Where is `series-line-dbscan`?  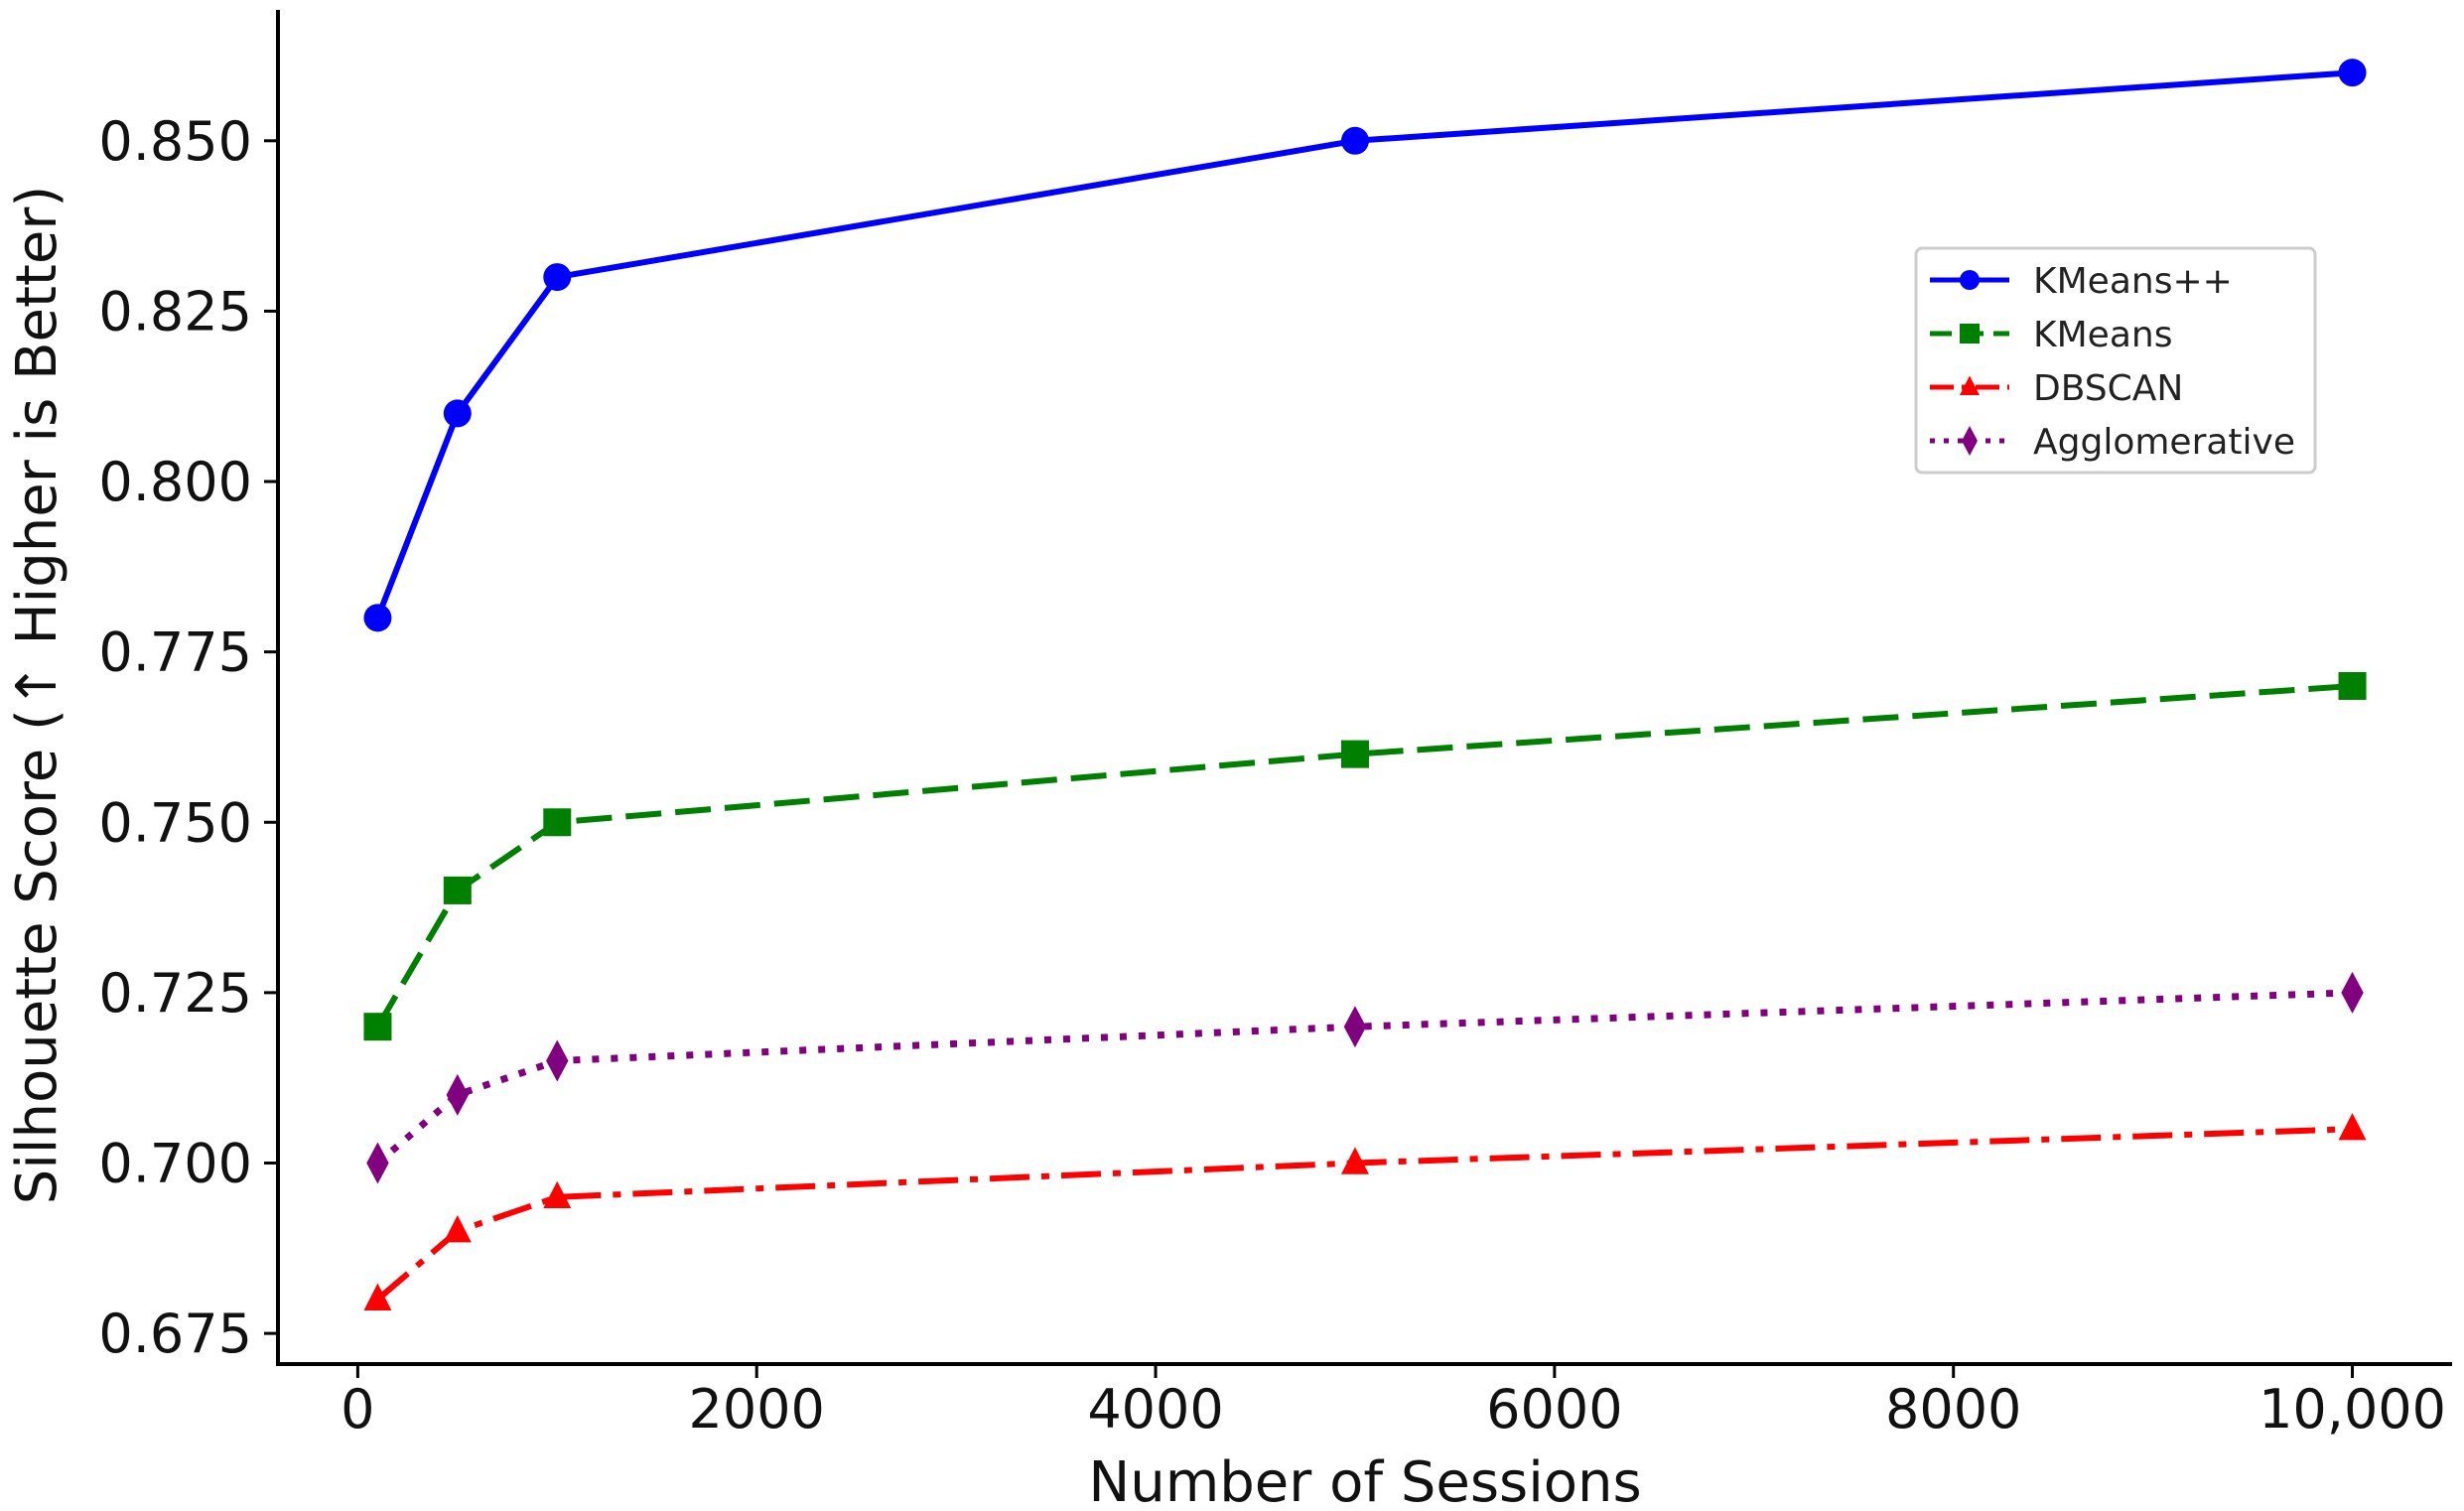
series-line-dbscan is located at coordinates (1364, 1214).